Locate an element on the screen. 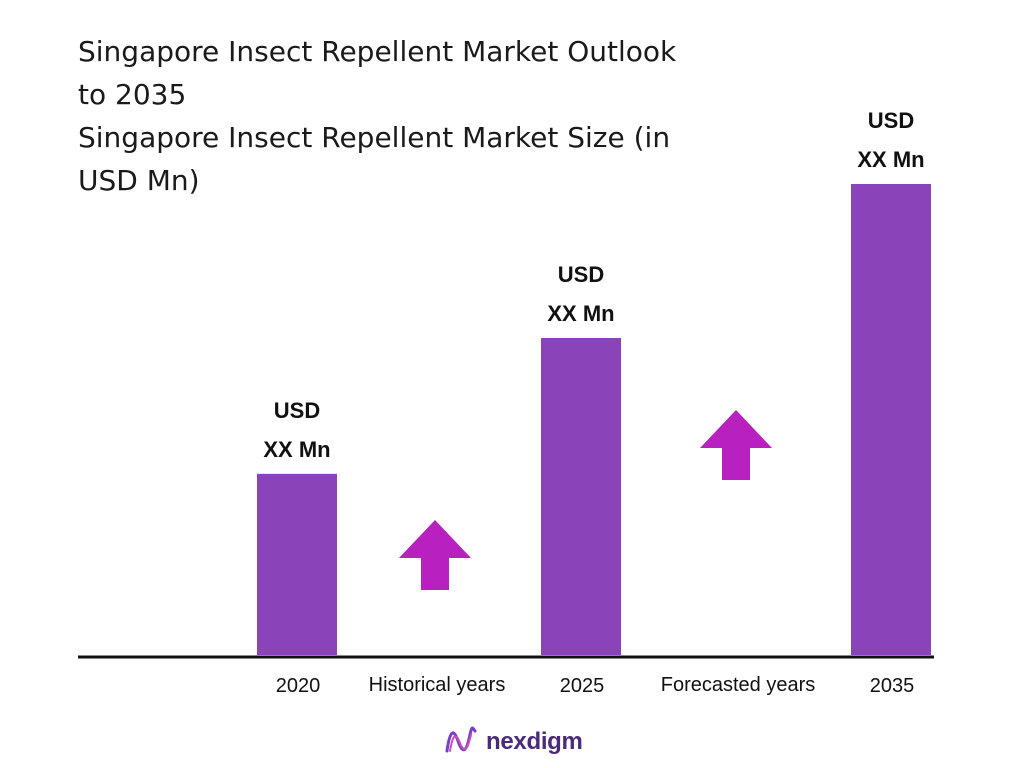  period-label-historical: Historical years is located at coordinates (437, 685).